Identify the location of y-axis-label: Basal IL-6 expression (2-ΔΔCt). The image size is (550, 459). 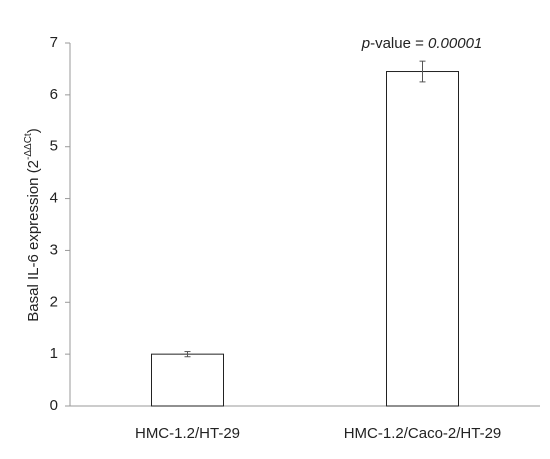
(32, 224).